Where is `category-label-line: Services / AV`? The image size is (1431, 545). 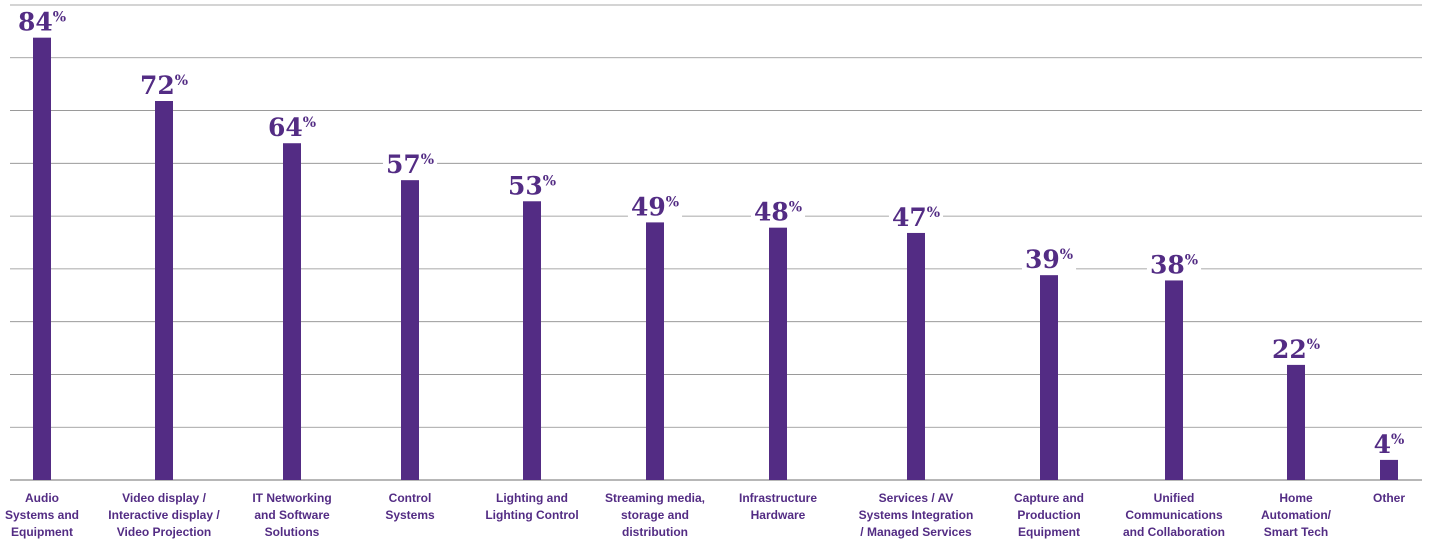 category-label-line: Services / AV is located at coordinates (916, 498).